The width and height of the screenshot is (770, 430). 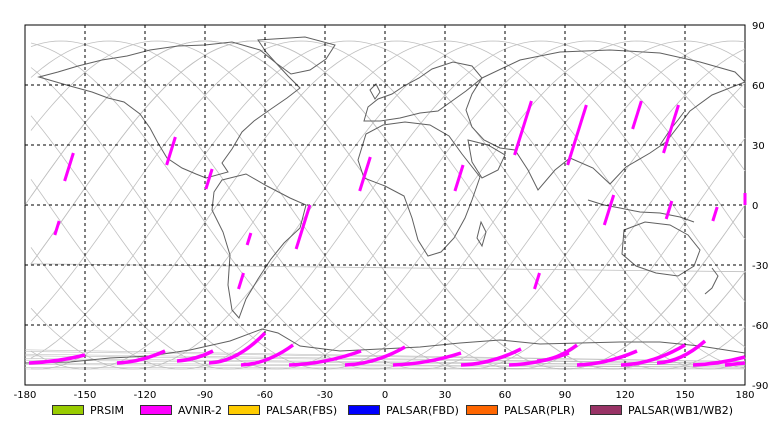 What do you see at coordinates (684, 395) in the screenshot?
I see `longitude-tick-label: 150` at bounding box center [684, 395].